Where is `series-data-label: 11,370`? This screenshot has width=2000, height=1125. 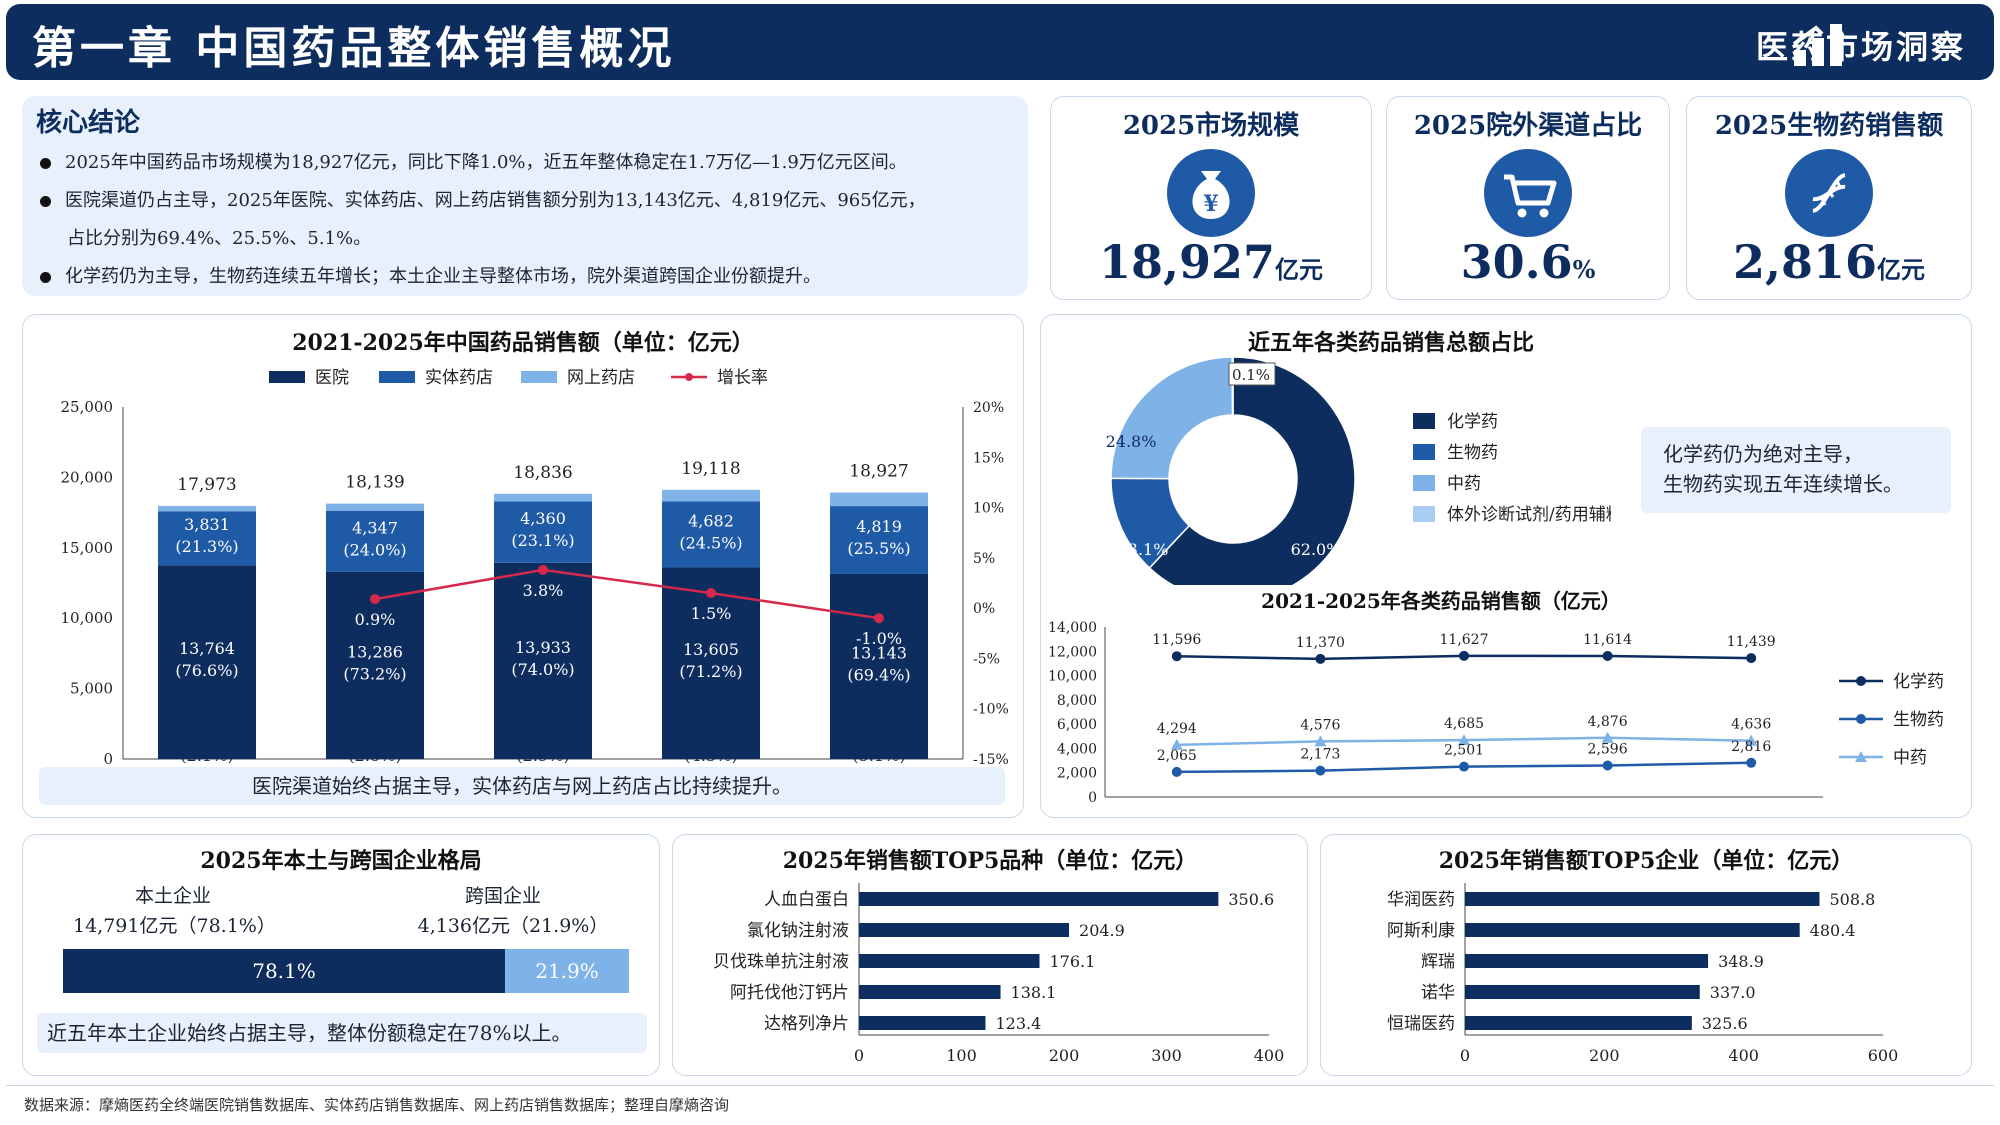
series-data-label: 11,370 is located at coordinates (1320, 643).